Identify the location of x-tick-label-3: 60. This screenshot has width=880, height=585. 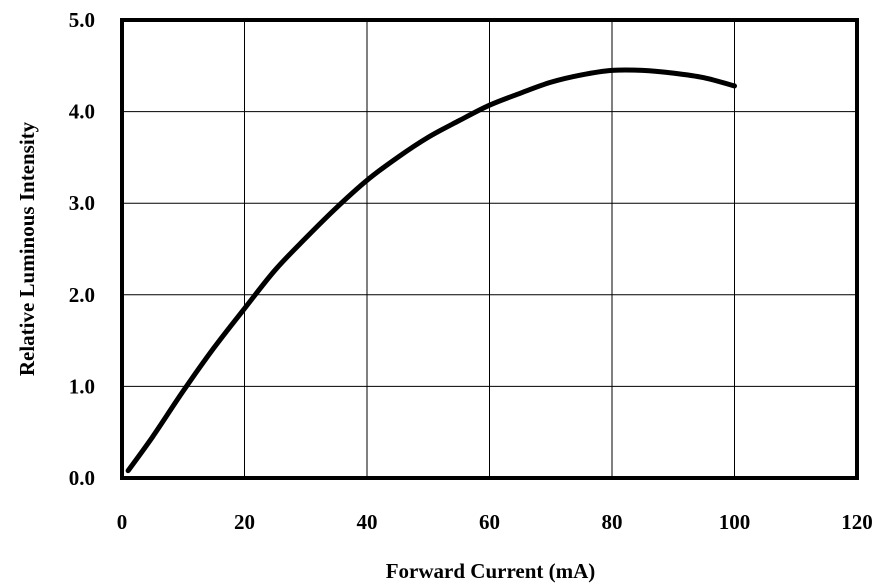
(489, 522).